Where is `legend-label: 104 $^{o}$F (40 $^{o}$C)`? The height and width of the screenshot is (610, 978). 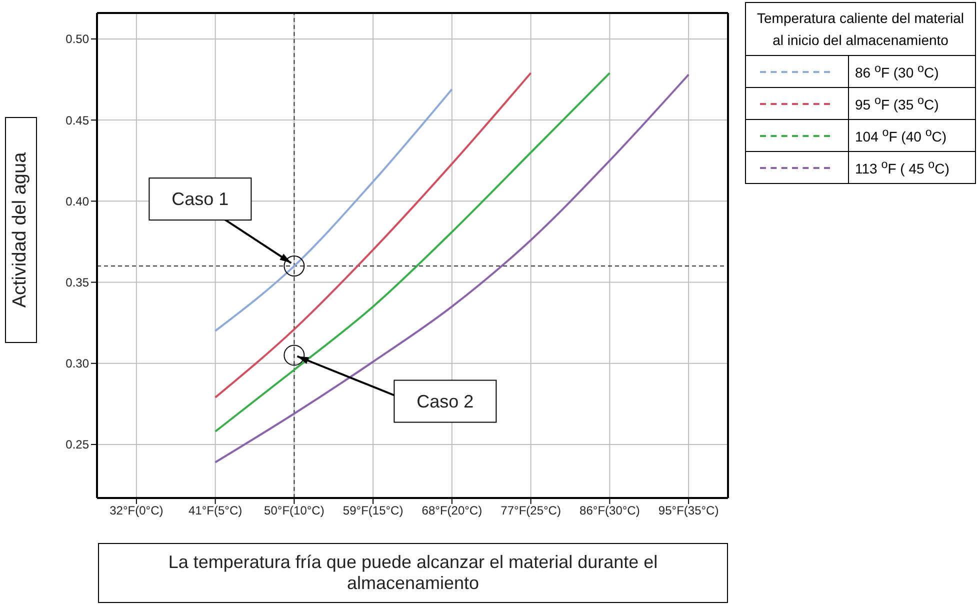
legend-label: 104 $^{o}$F (40 $^{o}$C) is located at coordinates (912, 136).